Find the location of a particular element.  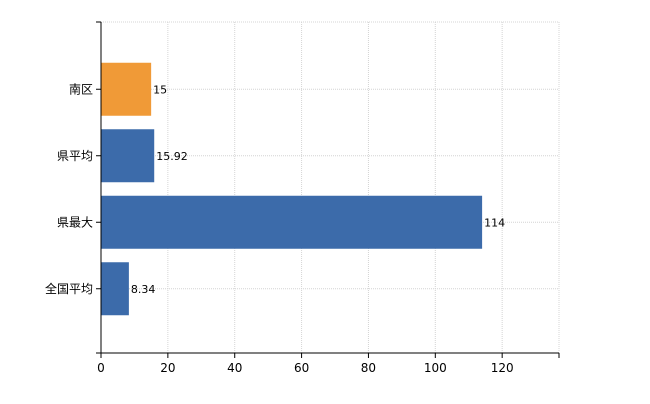

data-label-1: 15.92 is located at coordinates (172, 156).